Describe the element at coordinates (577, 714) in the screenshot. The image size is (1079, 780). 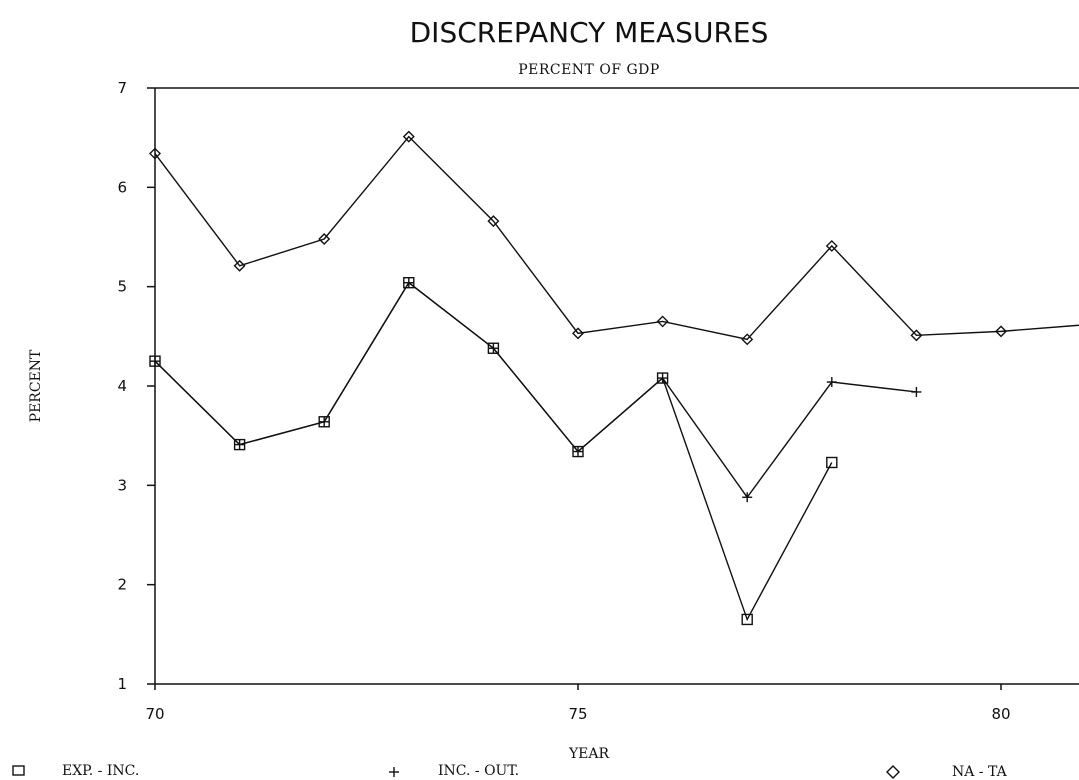
I see `x-tick-label: 75` at that location.